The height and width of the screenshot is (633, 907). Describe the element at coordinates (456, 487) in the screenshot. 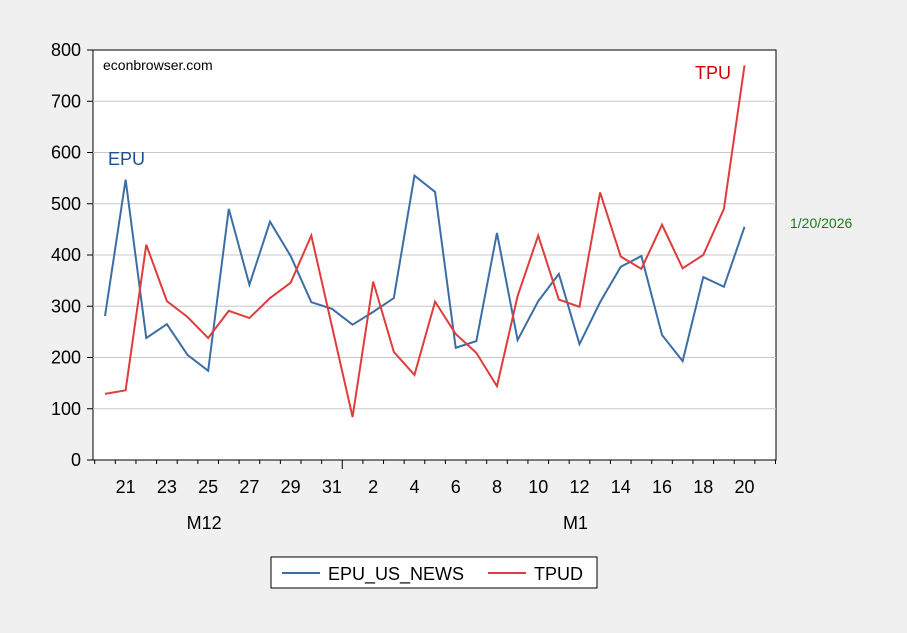

I see `x-tick-label: 6` at that location.